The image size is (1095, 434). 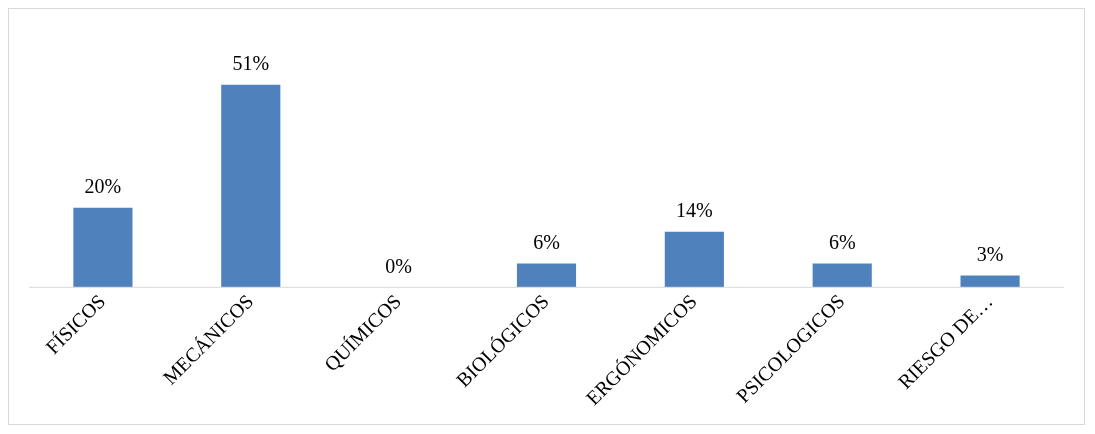 I want to click on data-label: 0%, so click(x=398, y=265).